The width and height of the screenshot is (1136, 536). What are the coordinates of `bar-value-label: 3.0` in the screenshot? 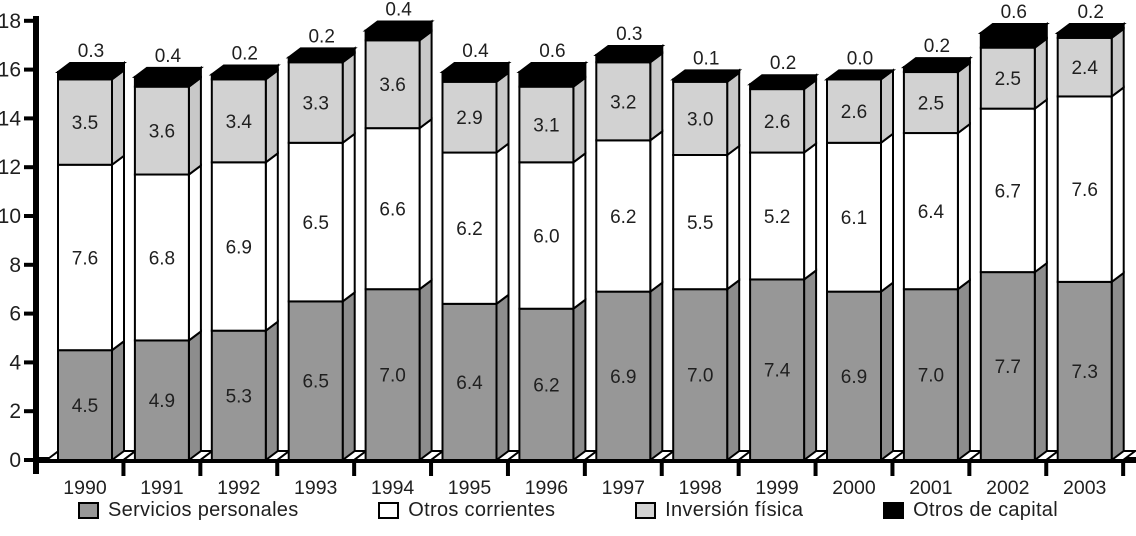 It's located at (700, 119).